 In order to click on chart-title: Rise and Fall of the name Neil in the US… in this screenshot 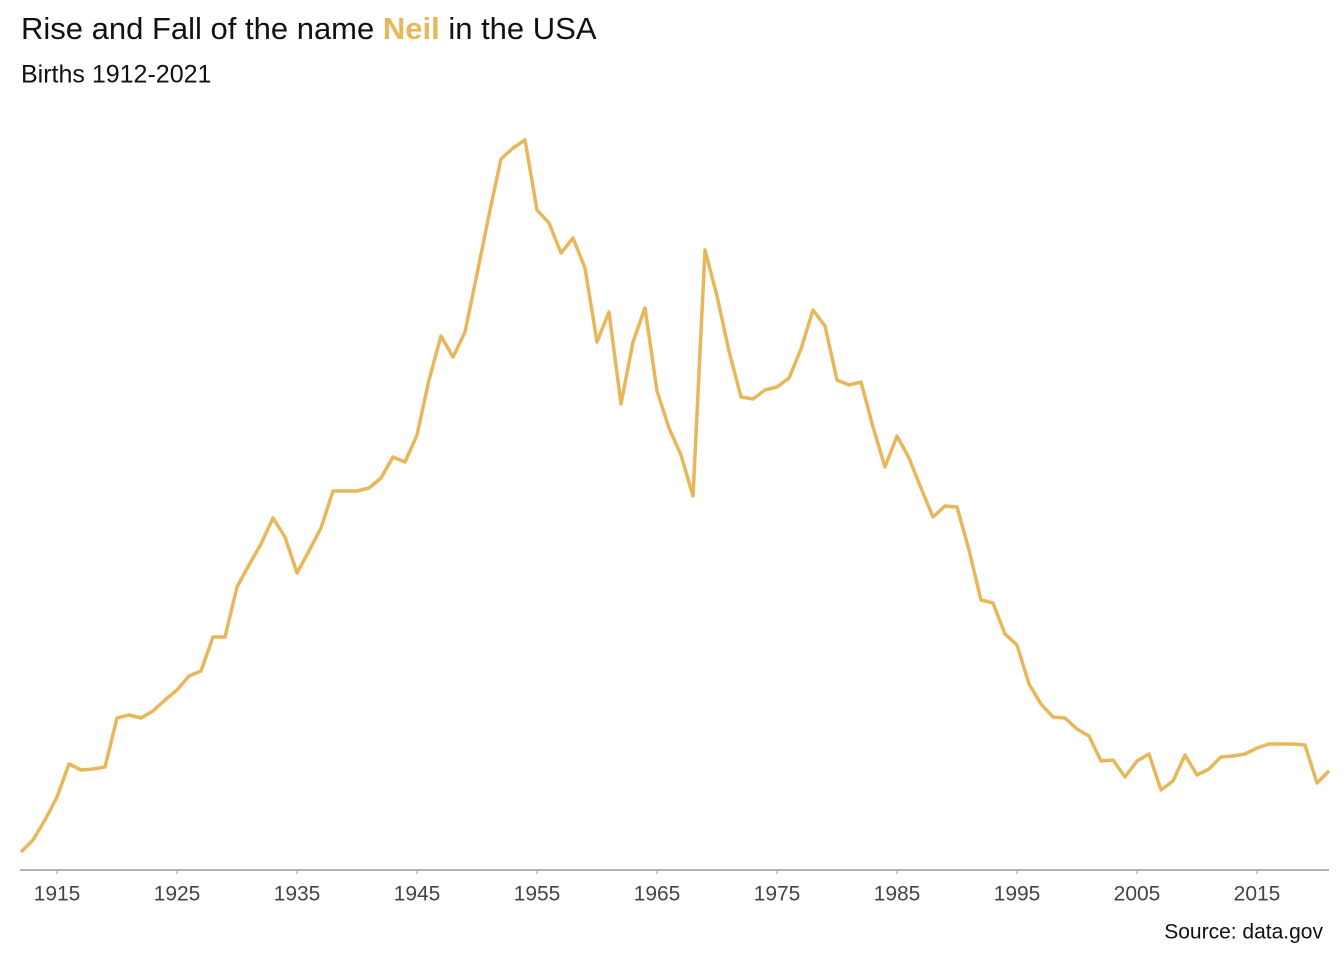, I will do `click(309, 28)`.